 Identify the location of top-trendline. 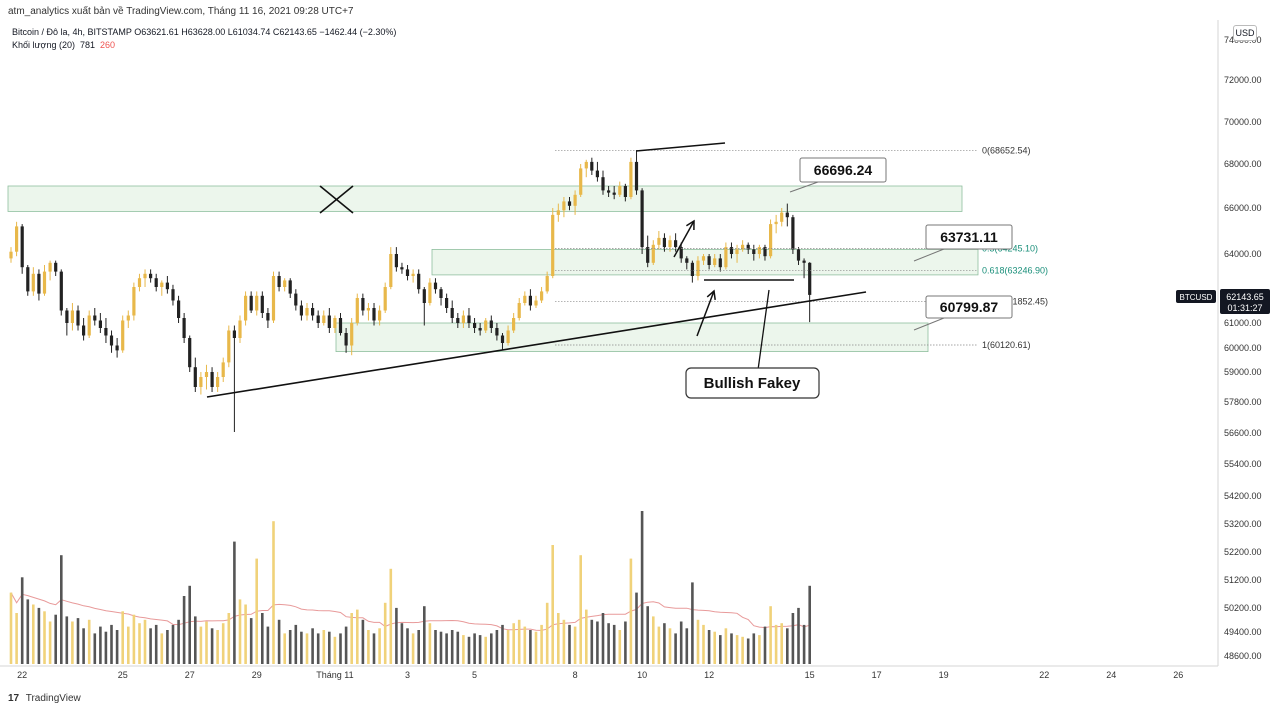
(680, 147).